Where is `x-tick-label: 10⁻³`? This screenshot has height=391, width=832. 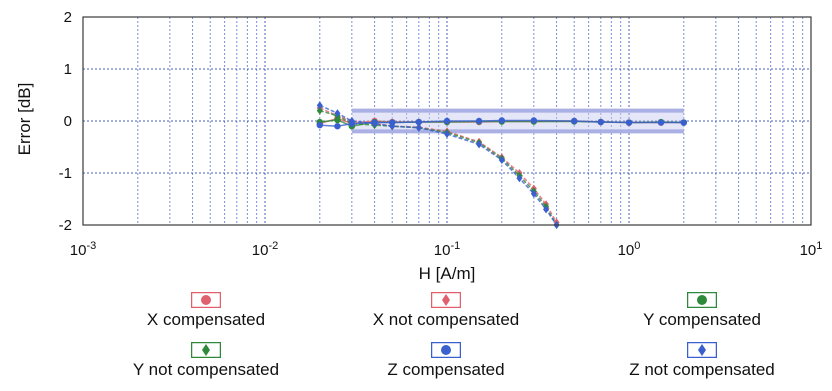
x-tick-label: 10⁻³ is located at coordinates (83, 249).